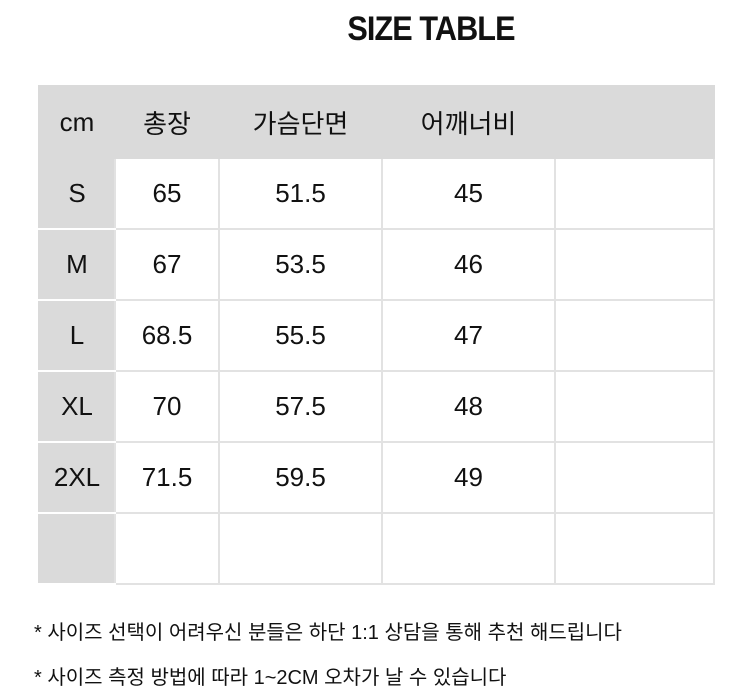 This screenshot has height=700, width=750. What do you see at coordinates (77, 193) in the screenshot?
I see `size-cell: S` at bounding box center [77, 193].